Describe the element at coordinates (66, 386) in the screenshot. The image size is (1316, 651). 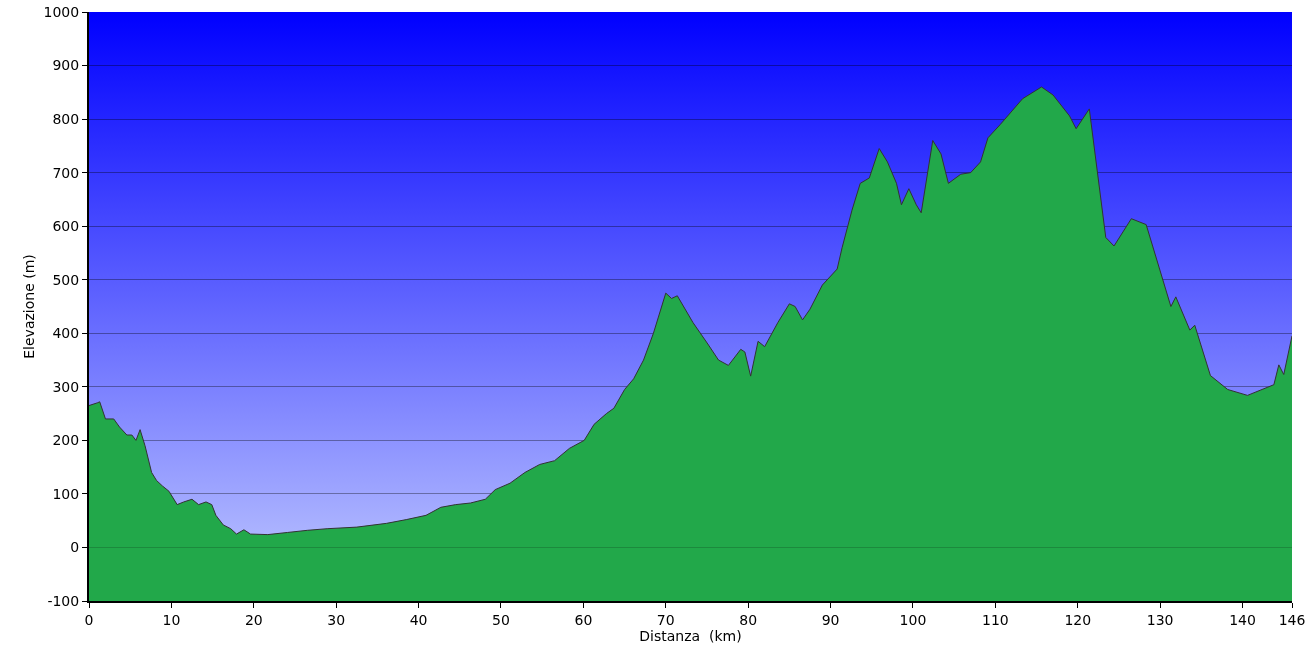
I see `y-tick-label: 300` at that location.